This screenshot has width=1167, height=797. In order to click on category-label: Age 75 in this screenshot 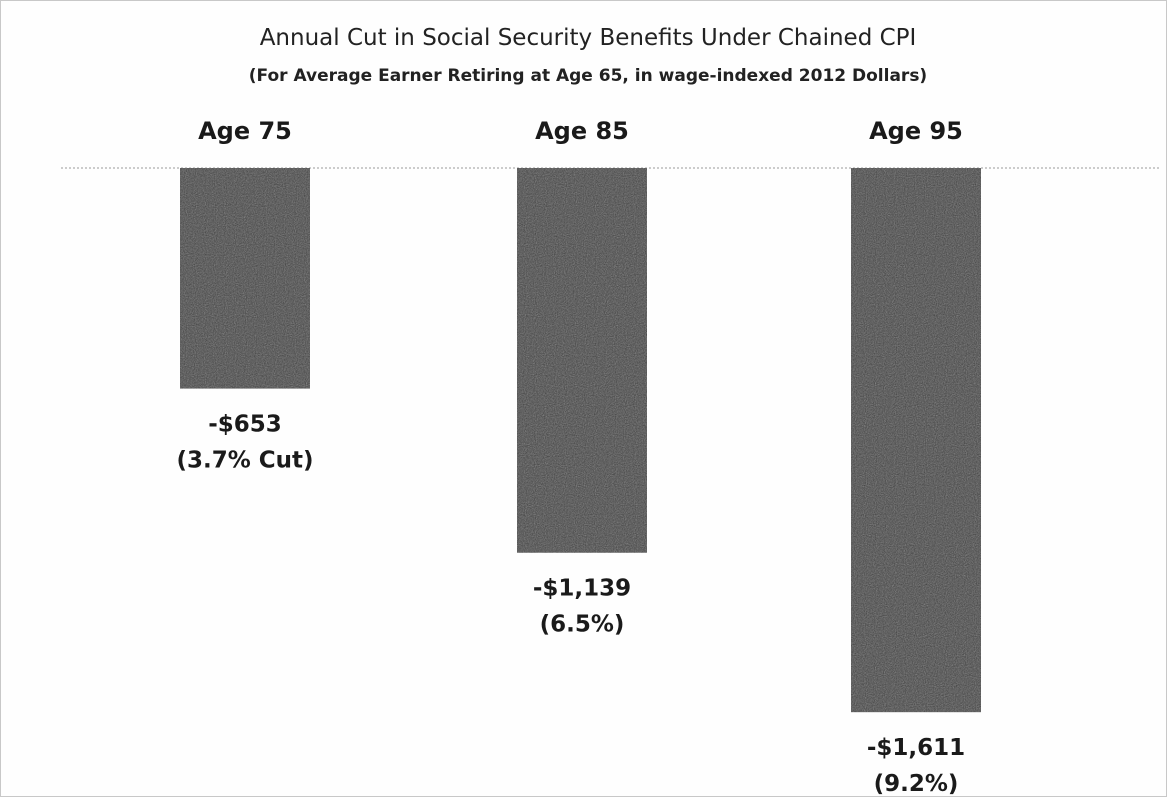, I will do `click(245, 131)`.